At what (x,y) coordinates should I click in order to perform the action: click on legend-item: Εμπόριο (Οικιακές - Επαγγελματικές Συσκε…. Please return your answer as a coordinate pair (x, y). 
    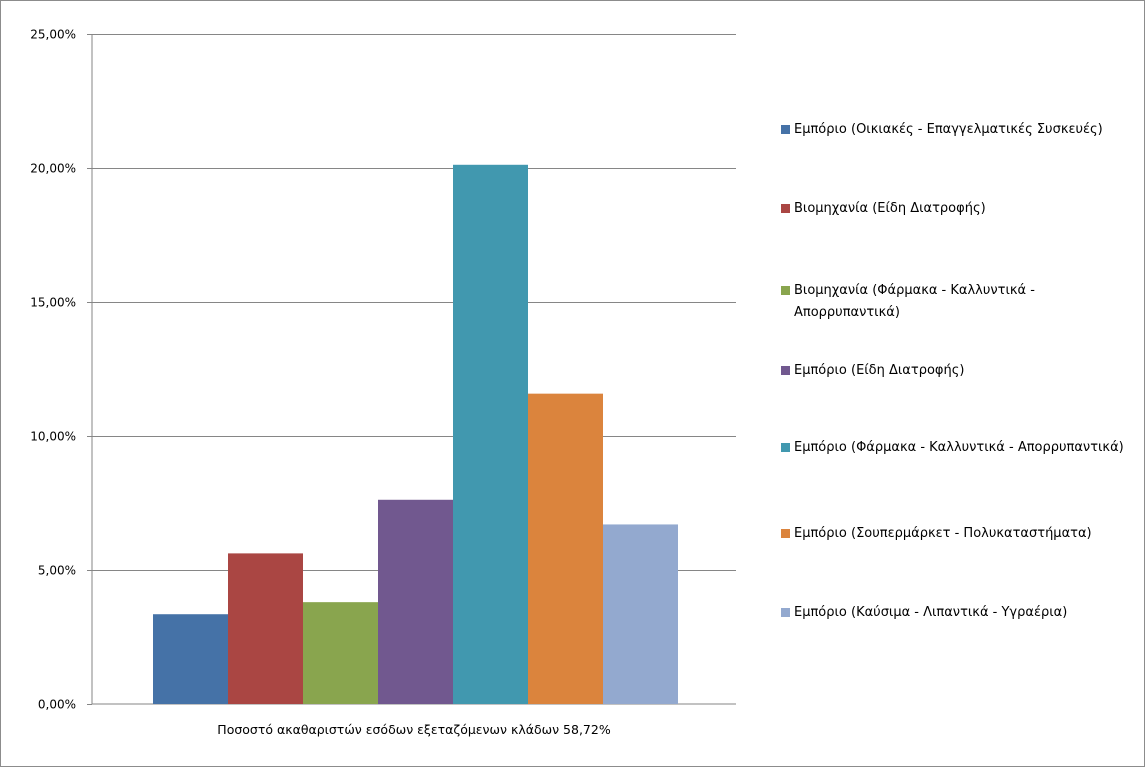
    Looking at the image, I should click on (957, 130).